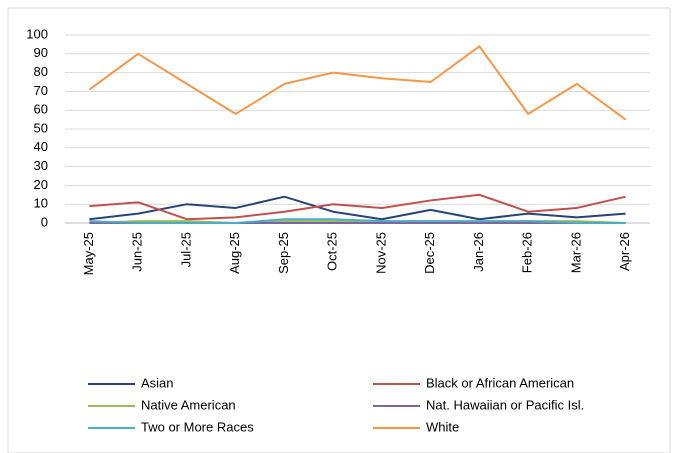 The image size is (675, 453). What do you see at coordinates (41, 184) in the screenshot?
I see `y-tick-label: 20` at bounding box center [41, 184].